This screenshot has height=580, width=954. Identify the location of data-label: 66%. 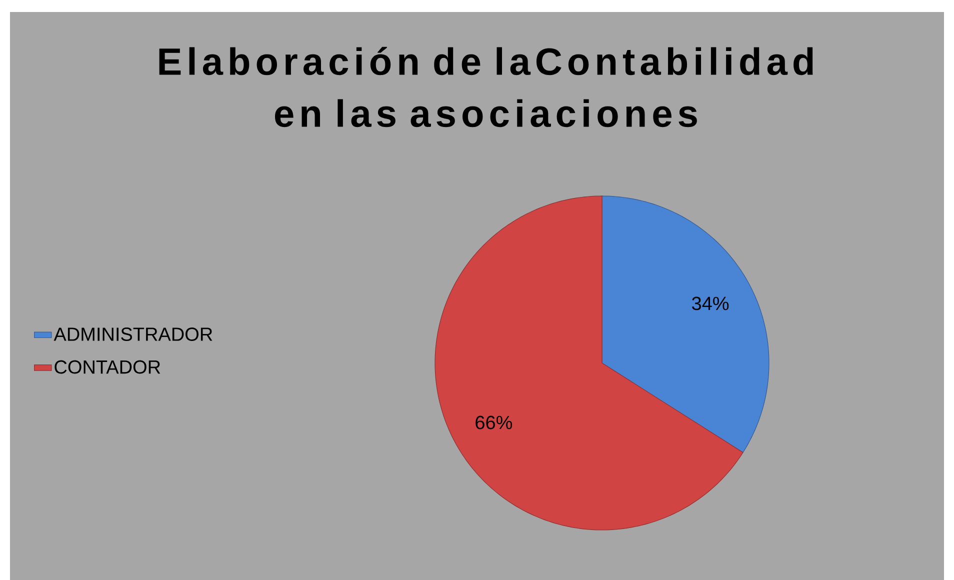
(494, 423).